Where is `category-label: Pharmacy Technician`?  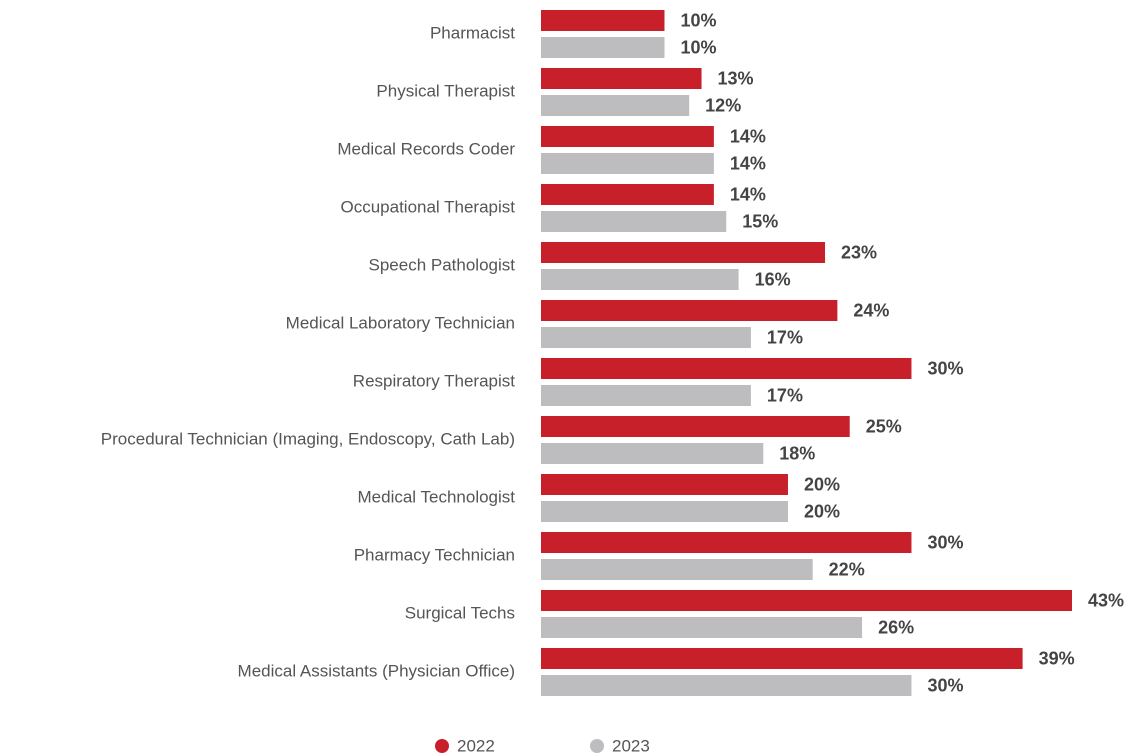 category-label: Pharmacy Technician is located at coordinates (434, 554).